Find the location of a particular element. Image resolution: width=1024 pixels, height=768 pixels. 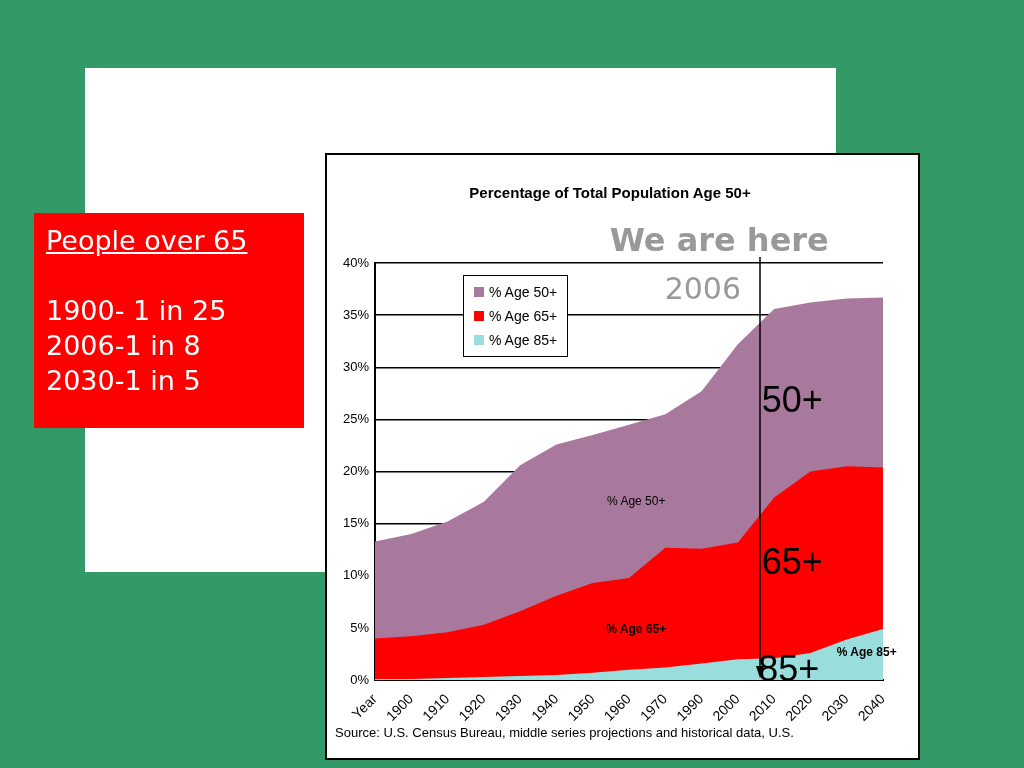

y-tick-label: 5% is located at coordinates (360, 627).